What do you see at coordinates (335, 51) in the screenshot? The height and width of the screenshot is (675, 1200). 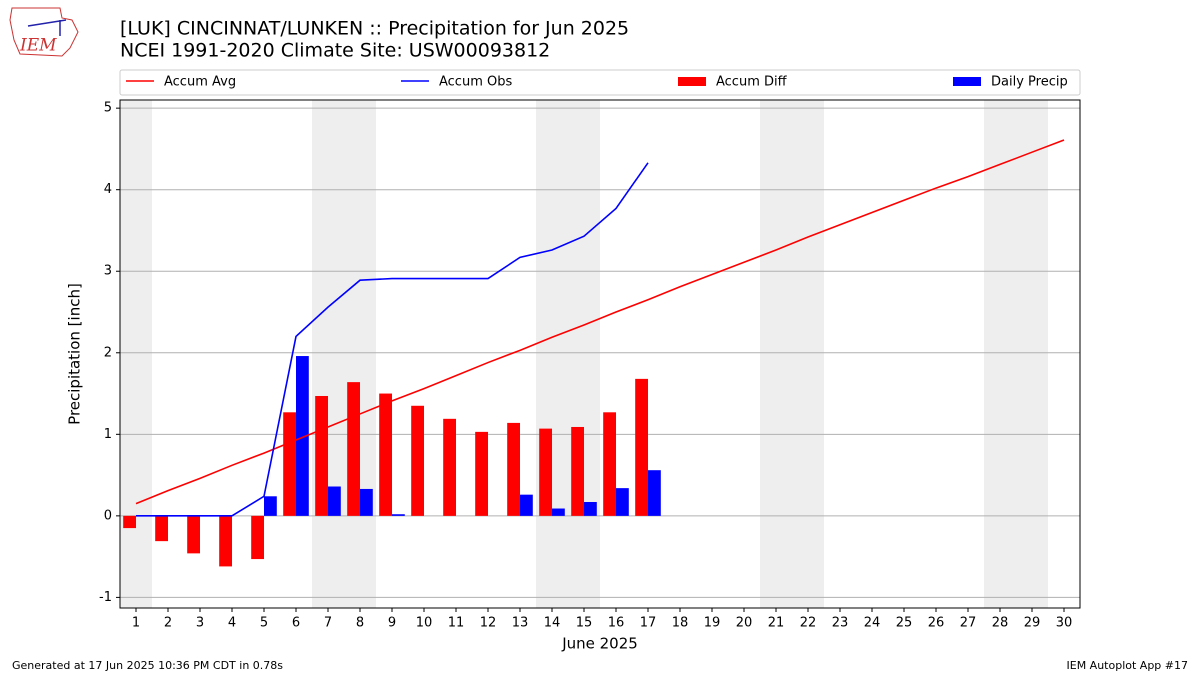 I see `chart-subtitle: NCEI 1991-2020 Climate Site: USW00093812` at bounding box center [335, 51].